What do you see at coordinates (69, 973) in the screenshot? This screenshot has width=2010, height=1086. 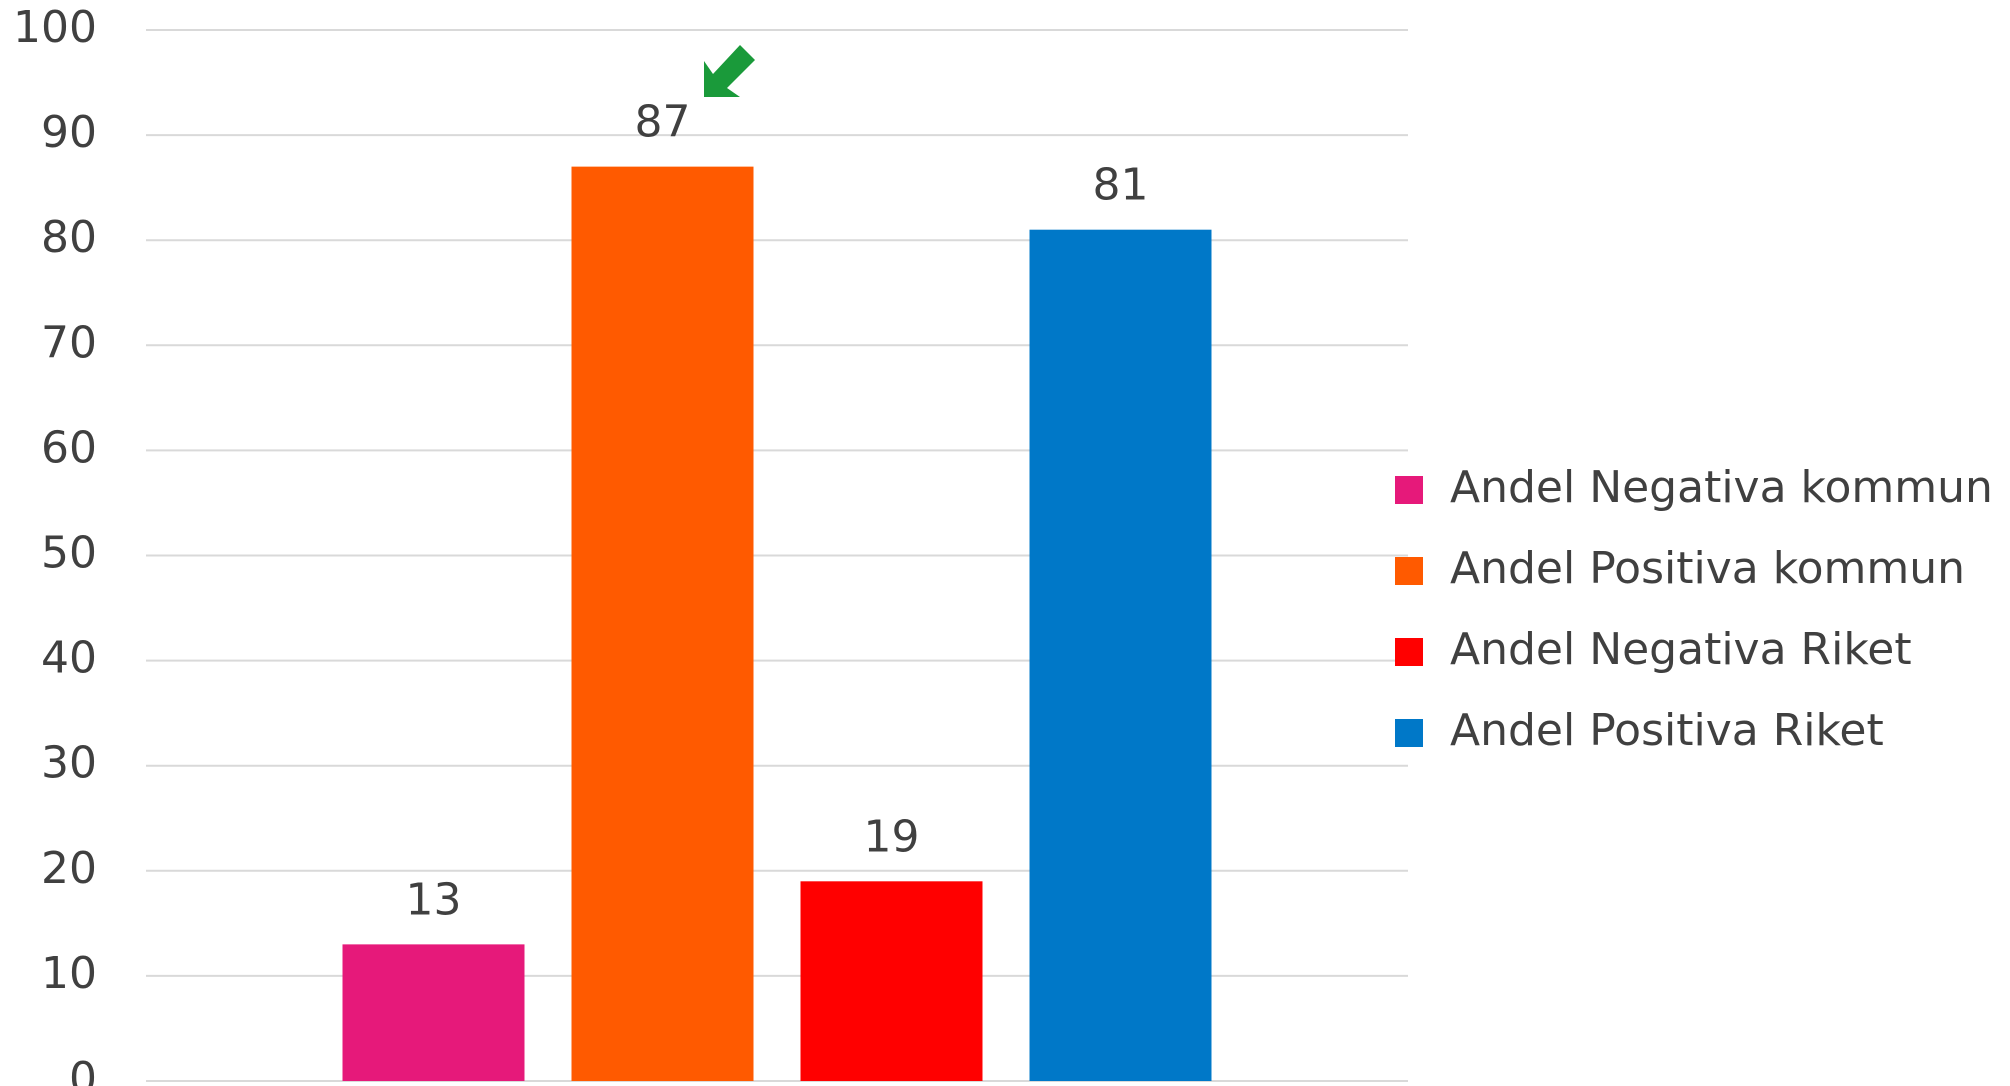 I see `y-tick-label: 10` at bounding box center [69, 973].